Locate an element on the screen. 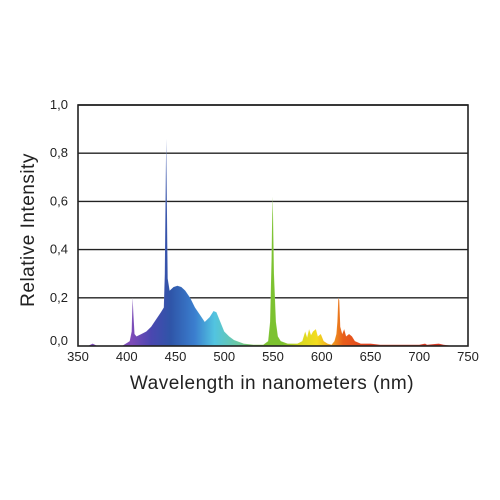 This screenshot has height=500, width=500. x-tick-label-5: 600 is located at coordinates (322, 356).